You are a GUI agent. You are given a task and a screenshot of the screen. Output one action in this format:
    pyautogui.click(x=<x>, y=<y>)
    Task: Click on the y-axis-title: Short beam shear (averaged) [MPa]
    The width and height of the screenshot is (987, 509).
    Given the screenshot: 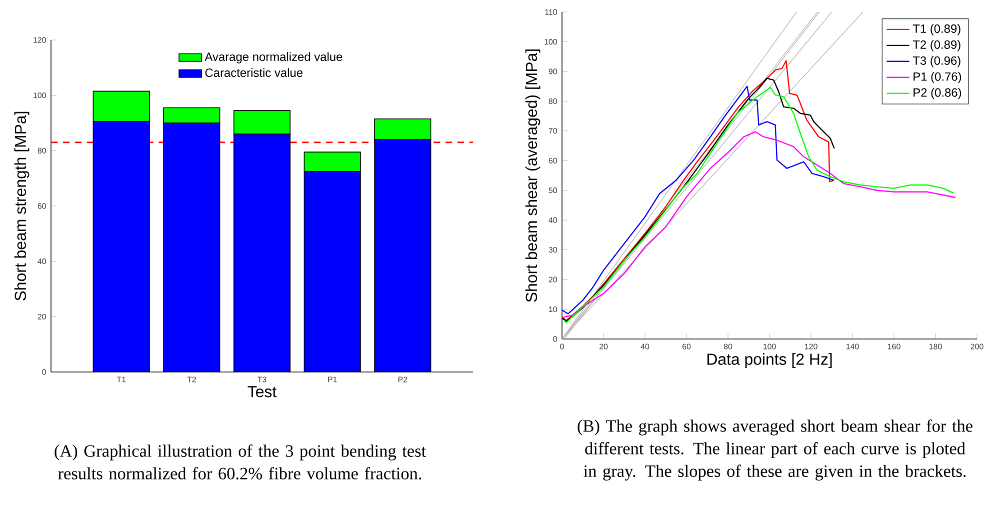 What is the action you would take?
    pyautogui.click(x=532, y=176)
    